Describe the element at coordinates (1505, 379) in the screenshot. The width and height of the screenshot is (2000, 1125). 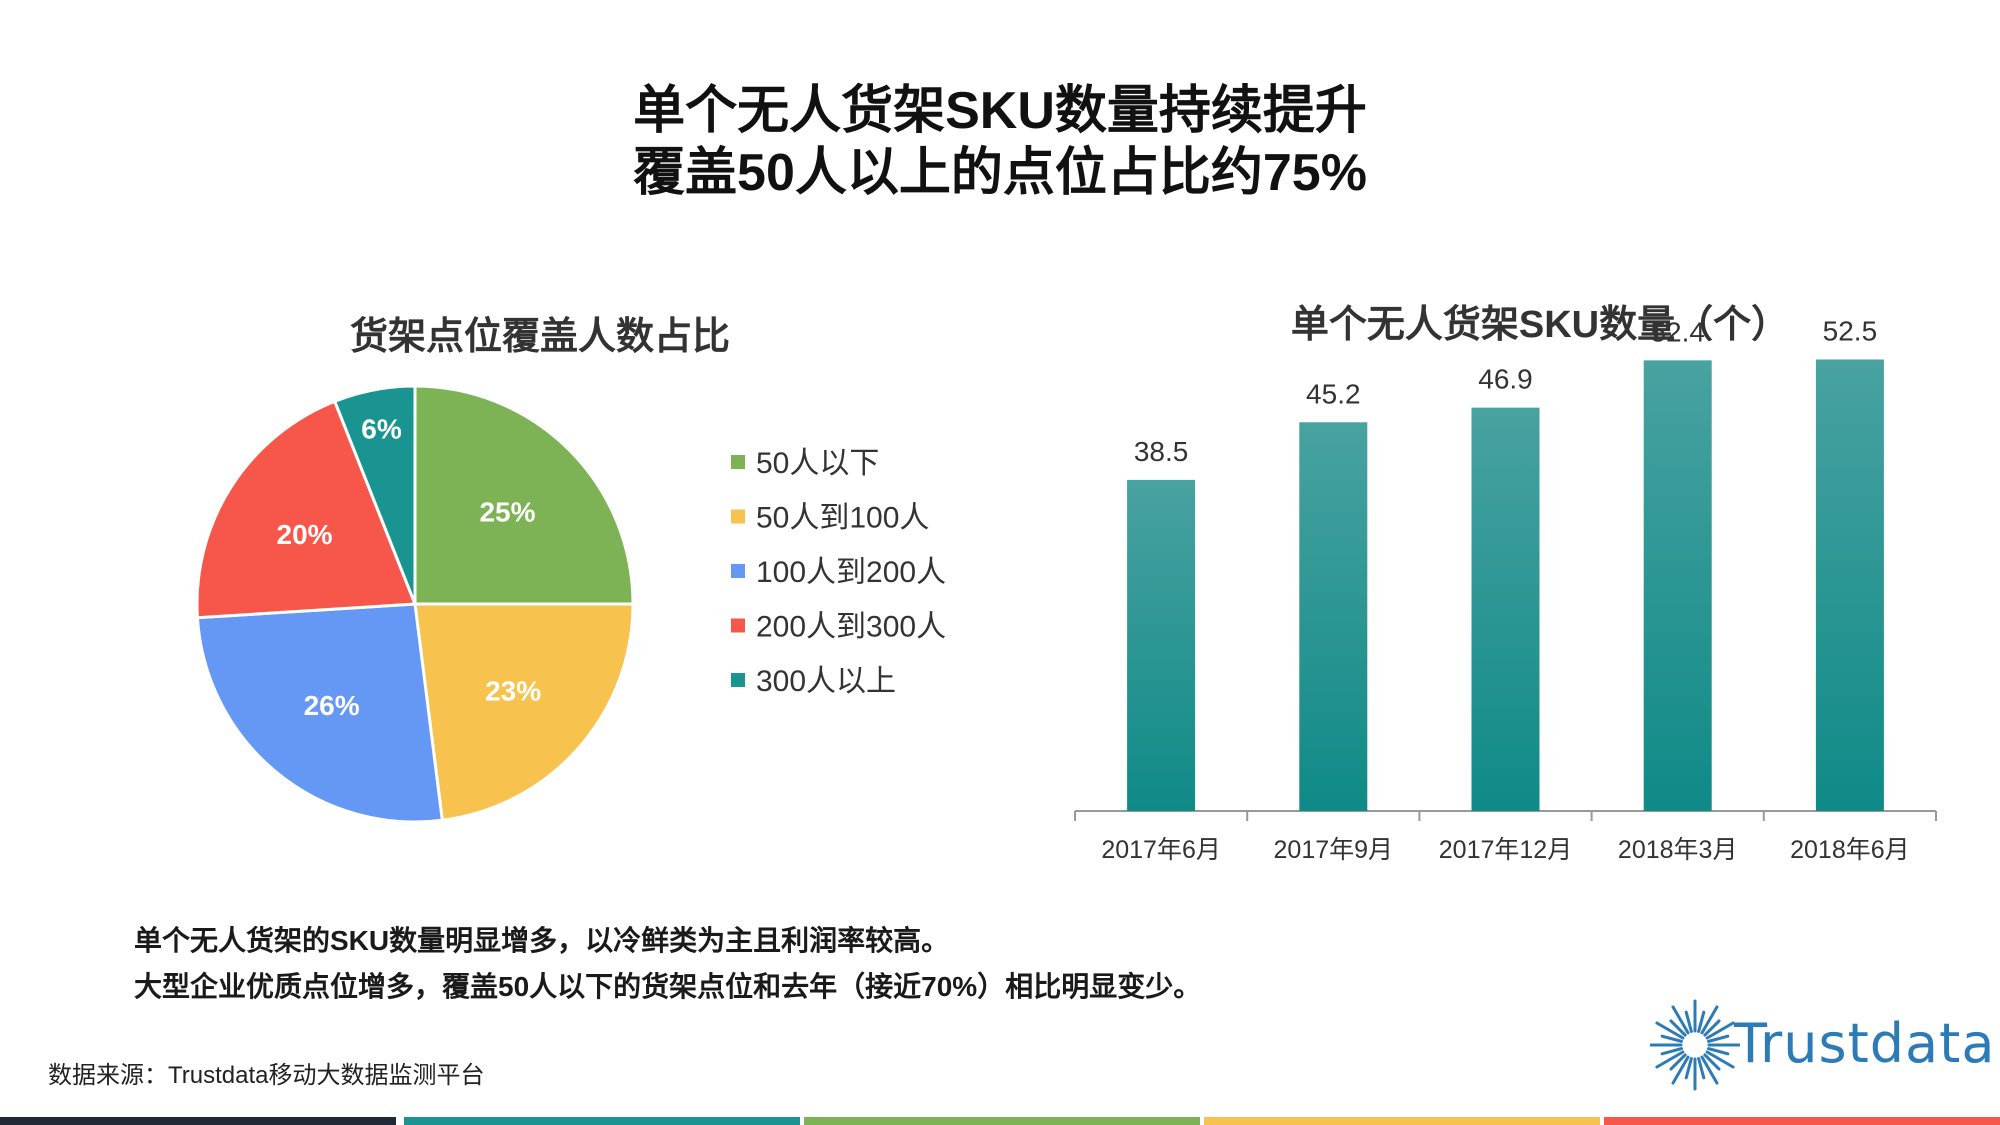
I see `bar-value-label: 46.9` at that location.